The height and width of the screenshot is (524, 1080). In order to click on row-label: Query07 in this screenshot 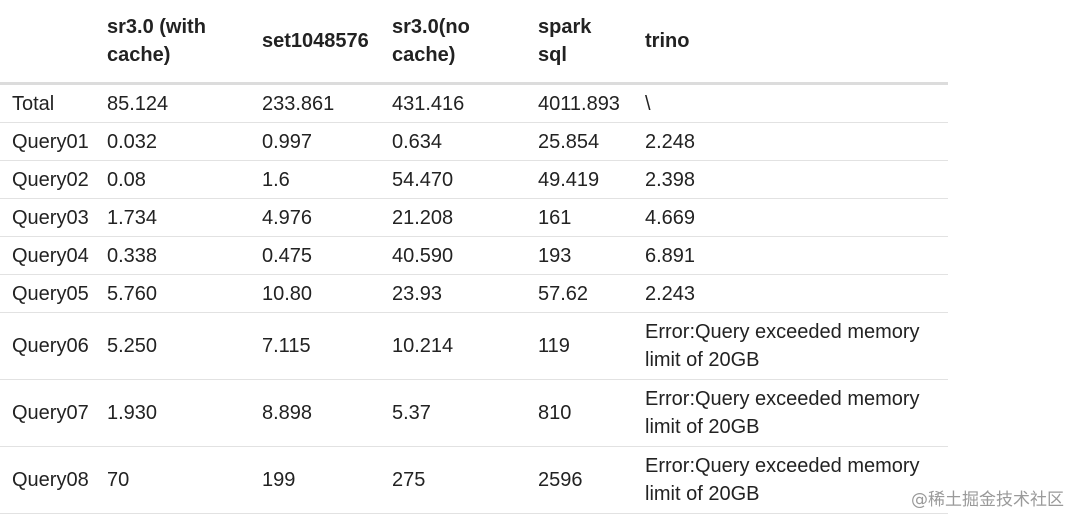, I will do `click(47, 413)`.